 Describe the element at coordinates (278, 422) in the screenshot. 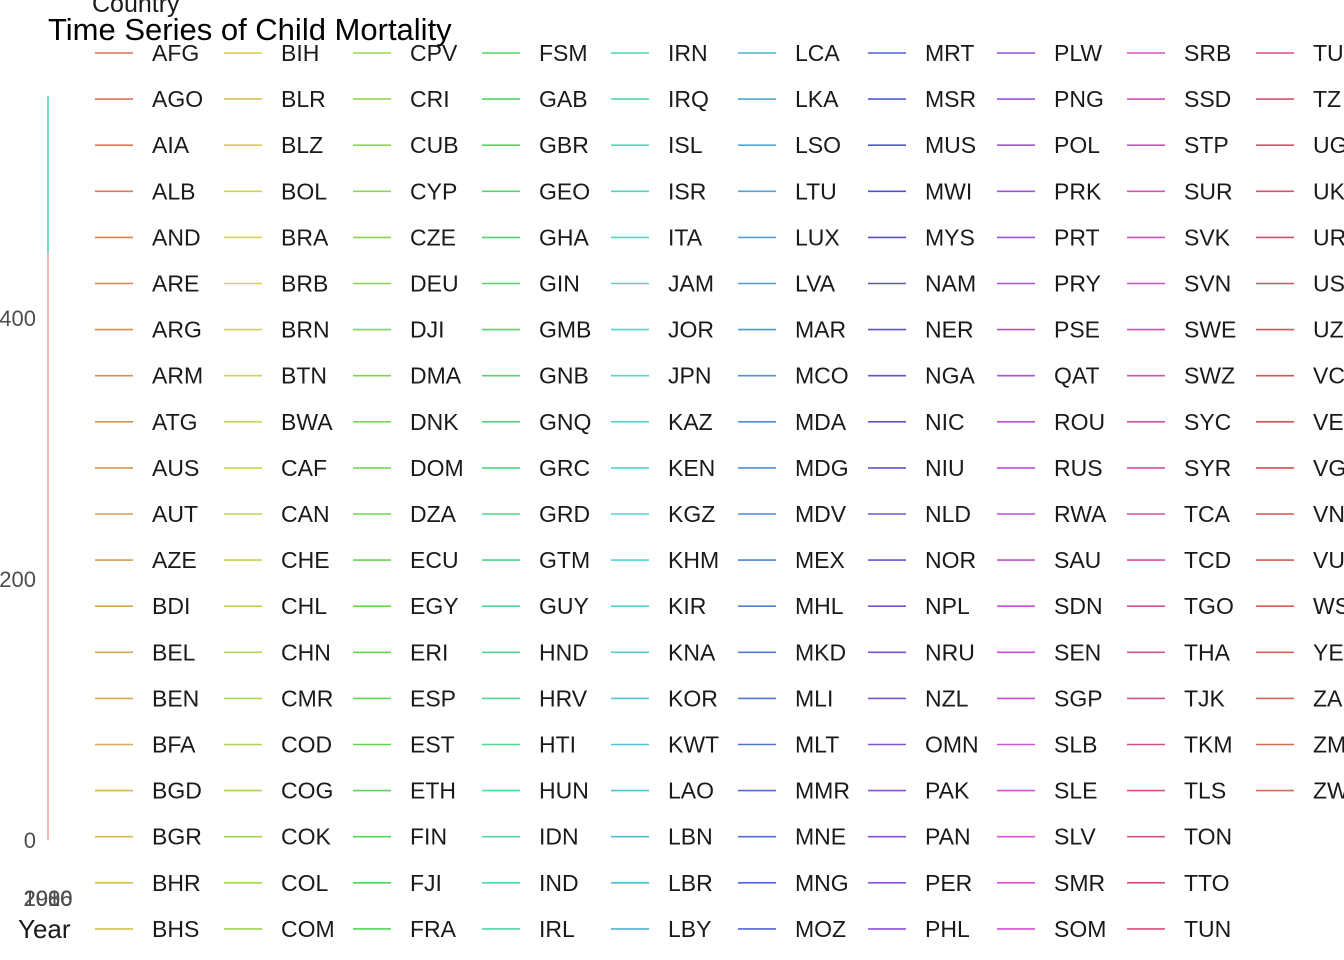

I see `legend-item: BWA` at that location.